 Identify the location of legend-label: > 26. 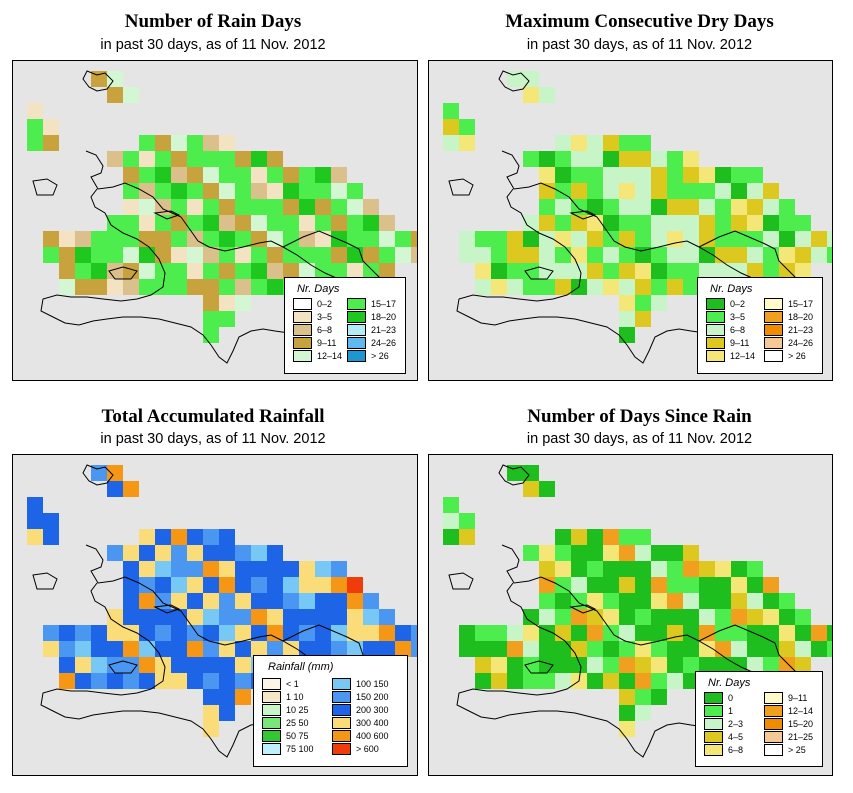
(380, 356).